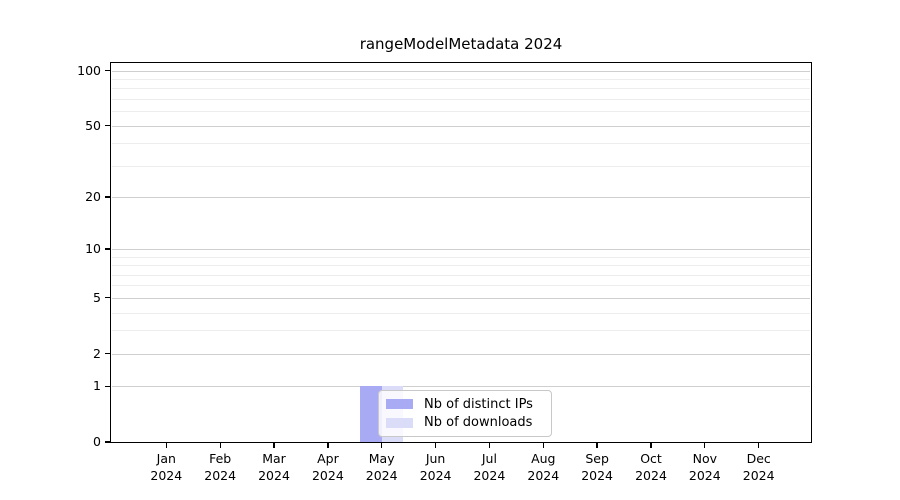 The height and width of the screenshot is (500, 900). What do you see at coordinates (461, 144) in the screenshot?
I see `gridline-minor-y40` at bounding box center [461, 144].